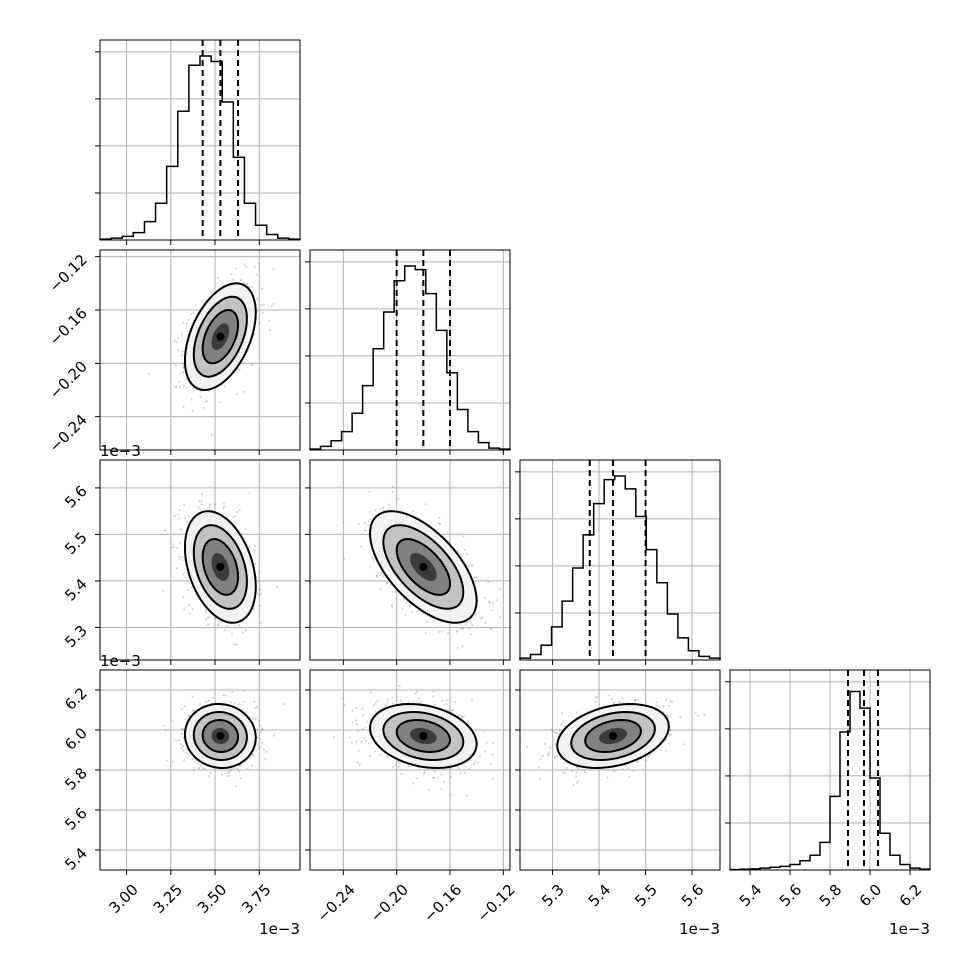 The width and height of the screenshot is (970, 970). I want to click on y-tick-label-3-1: 5.6, so click(76, 819).